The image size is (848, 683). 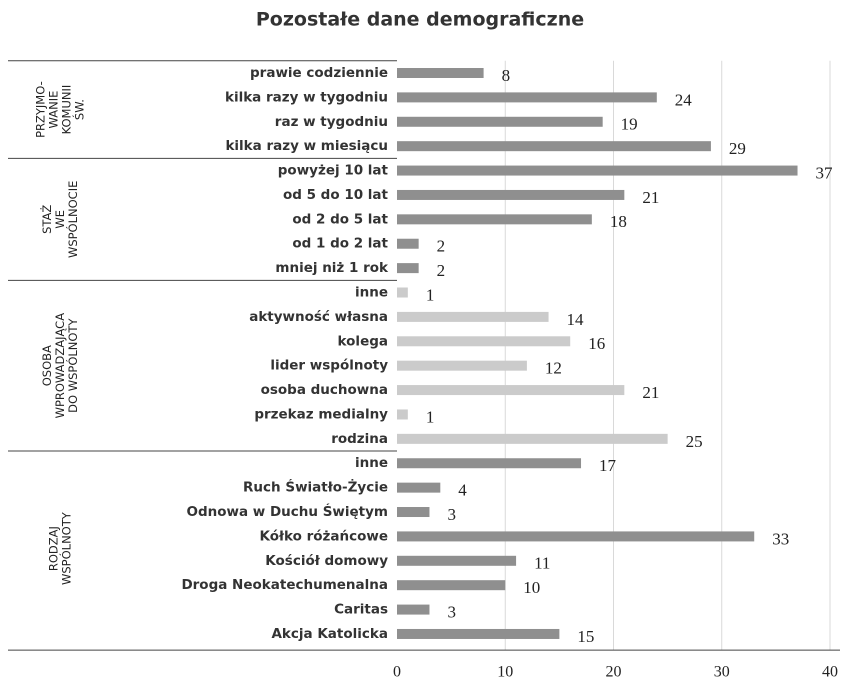 I want to click on x-tick-label: 40, so click(x=830, y=672).